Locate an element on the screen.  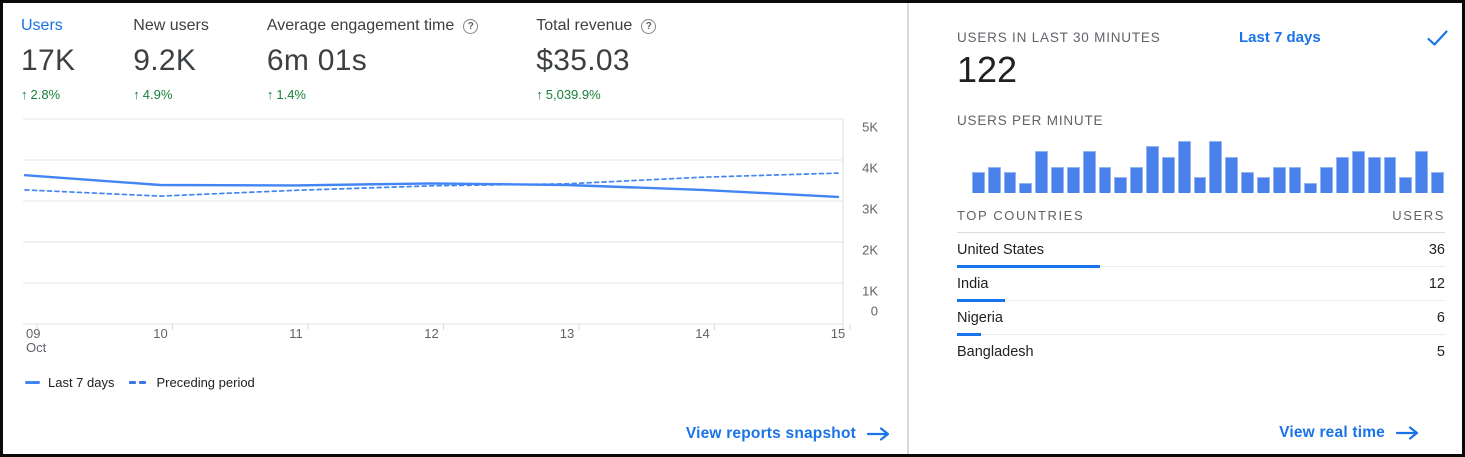
country-row-india: India 12 is located at coordinates (1201, 284).